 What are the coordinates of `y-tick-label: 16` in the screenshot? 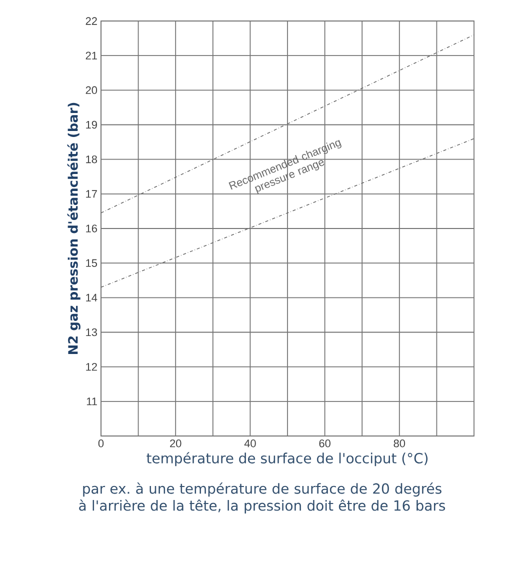 It's located at (91, 228).